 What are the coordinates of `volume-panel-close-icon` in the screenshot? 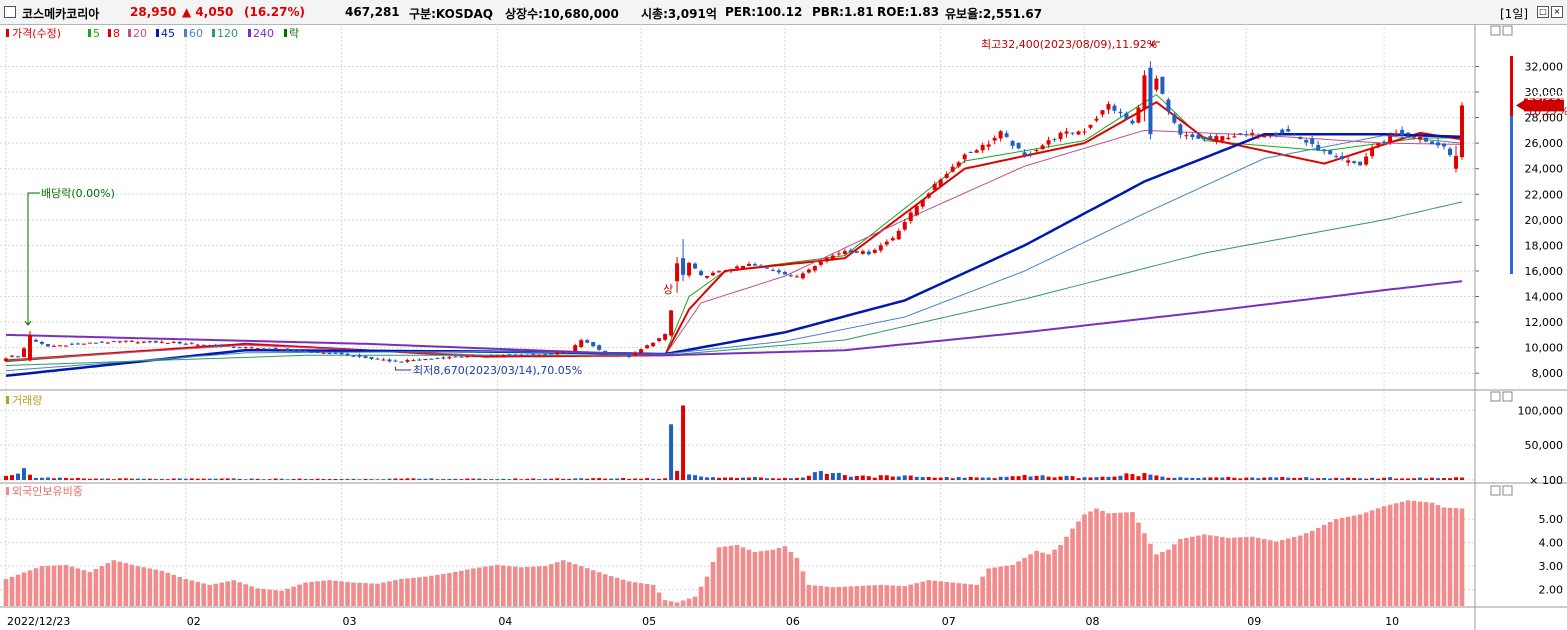 It's located at (1507, 396).